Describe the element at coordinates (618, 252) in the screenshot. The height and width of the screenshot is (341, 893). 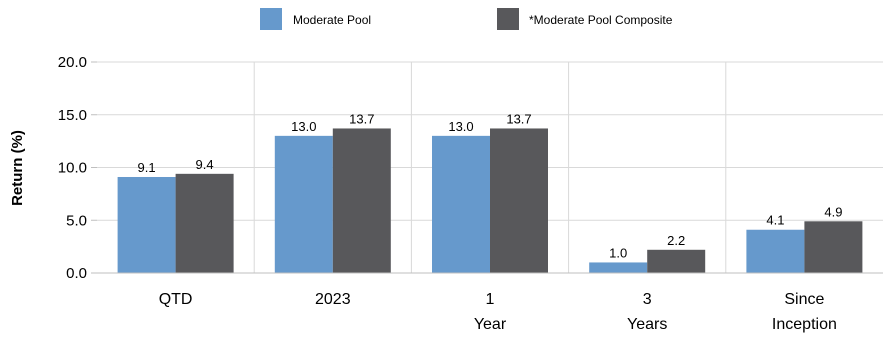
I see `data-label: 1.0` at that location.